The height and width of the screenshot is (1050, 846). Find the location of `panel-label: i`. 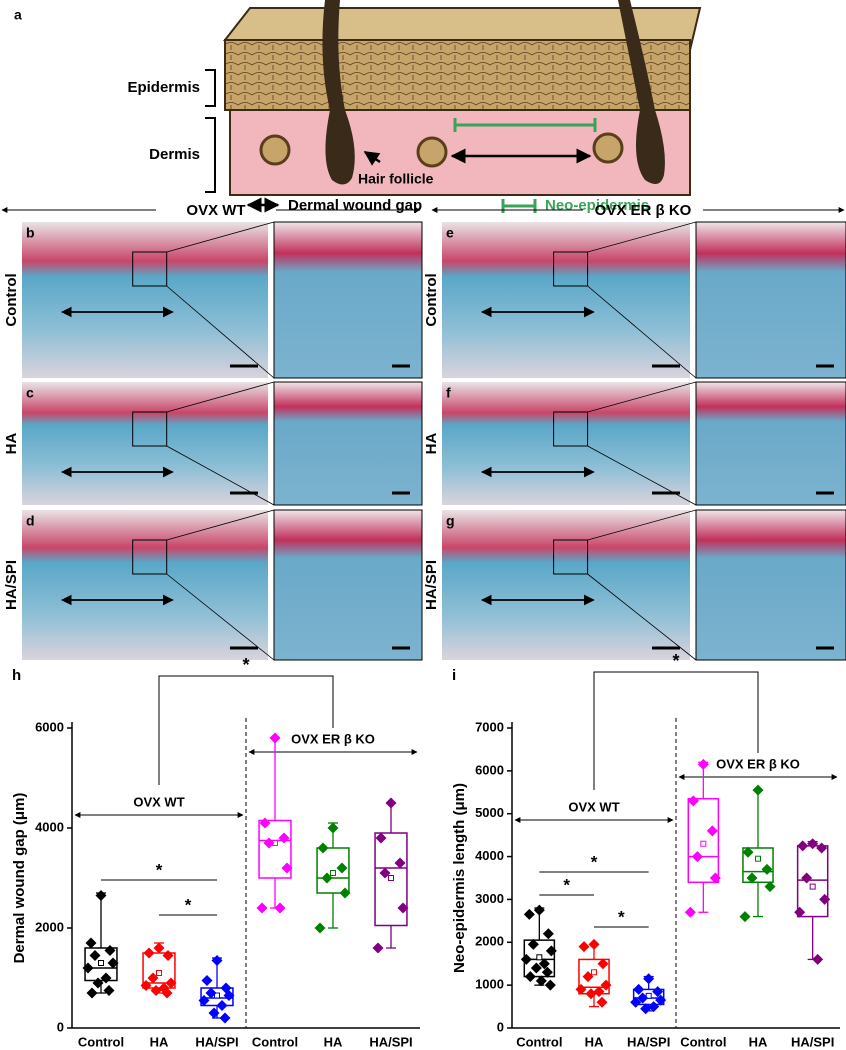

panel-label: i is located at coordinates (454, 675).